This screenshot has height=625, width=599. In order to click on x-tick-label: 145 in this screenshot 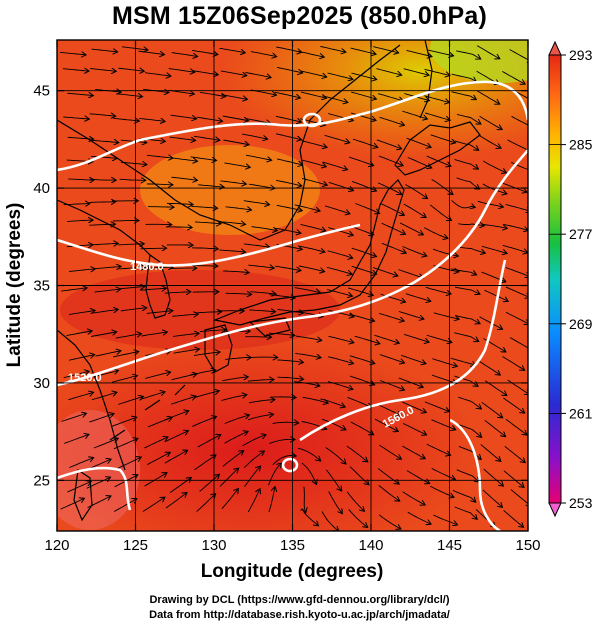, I will do `click(449, 545)`.